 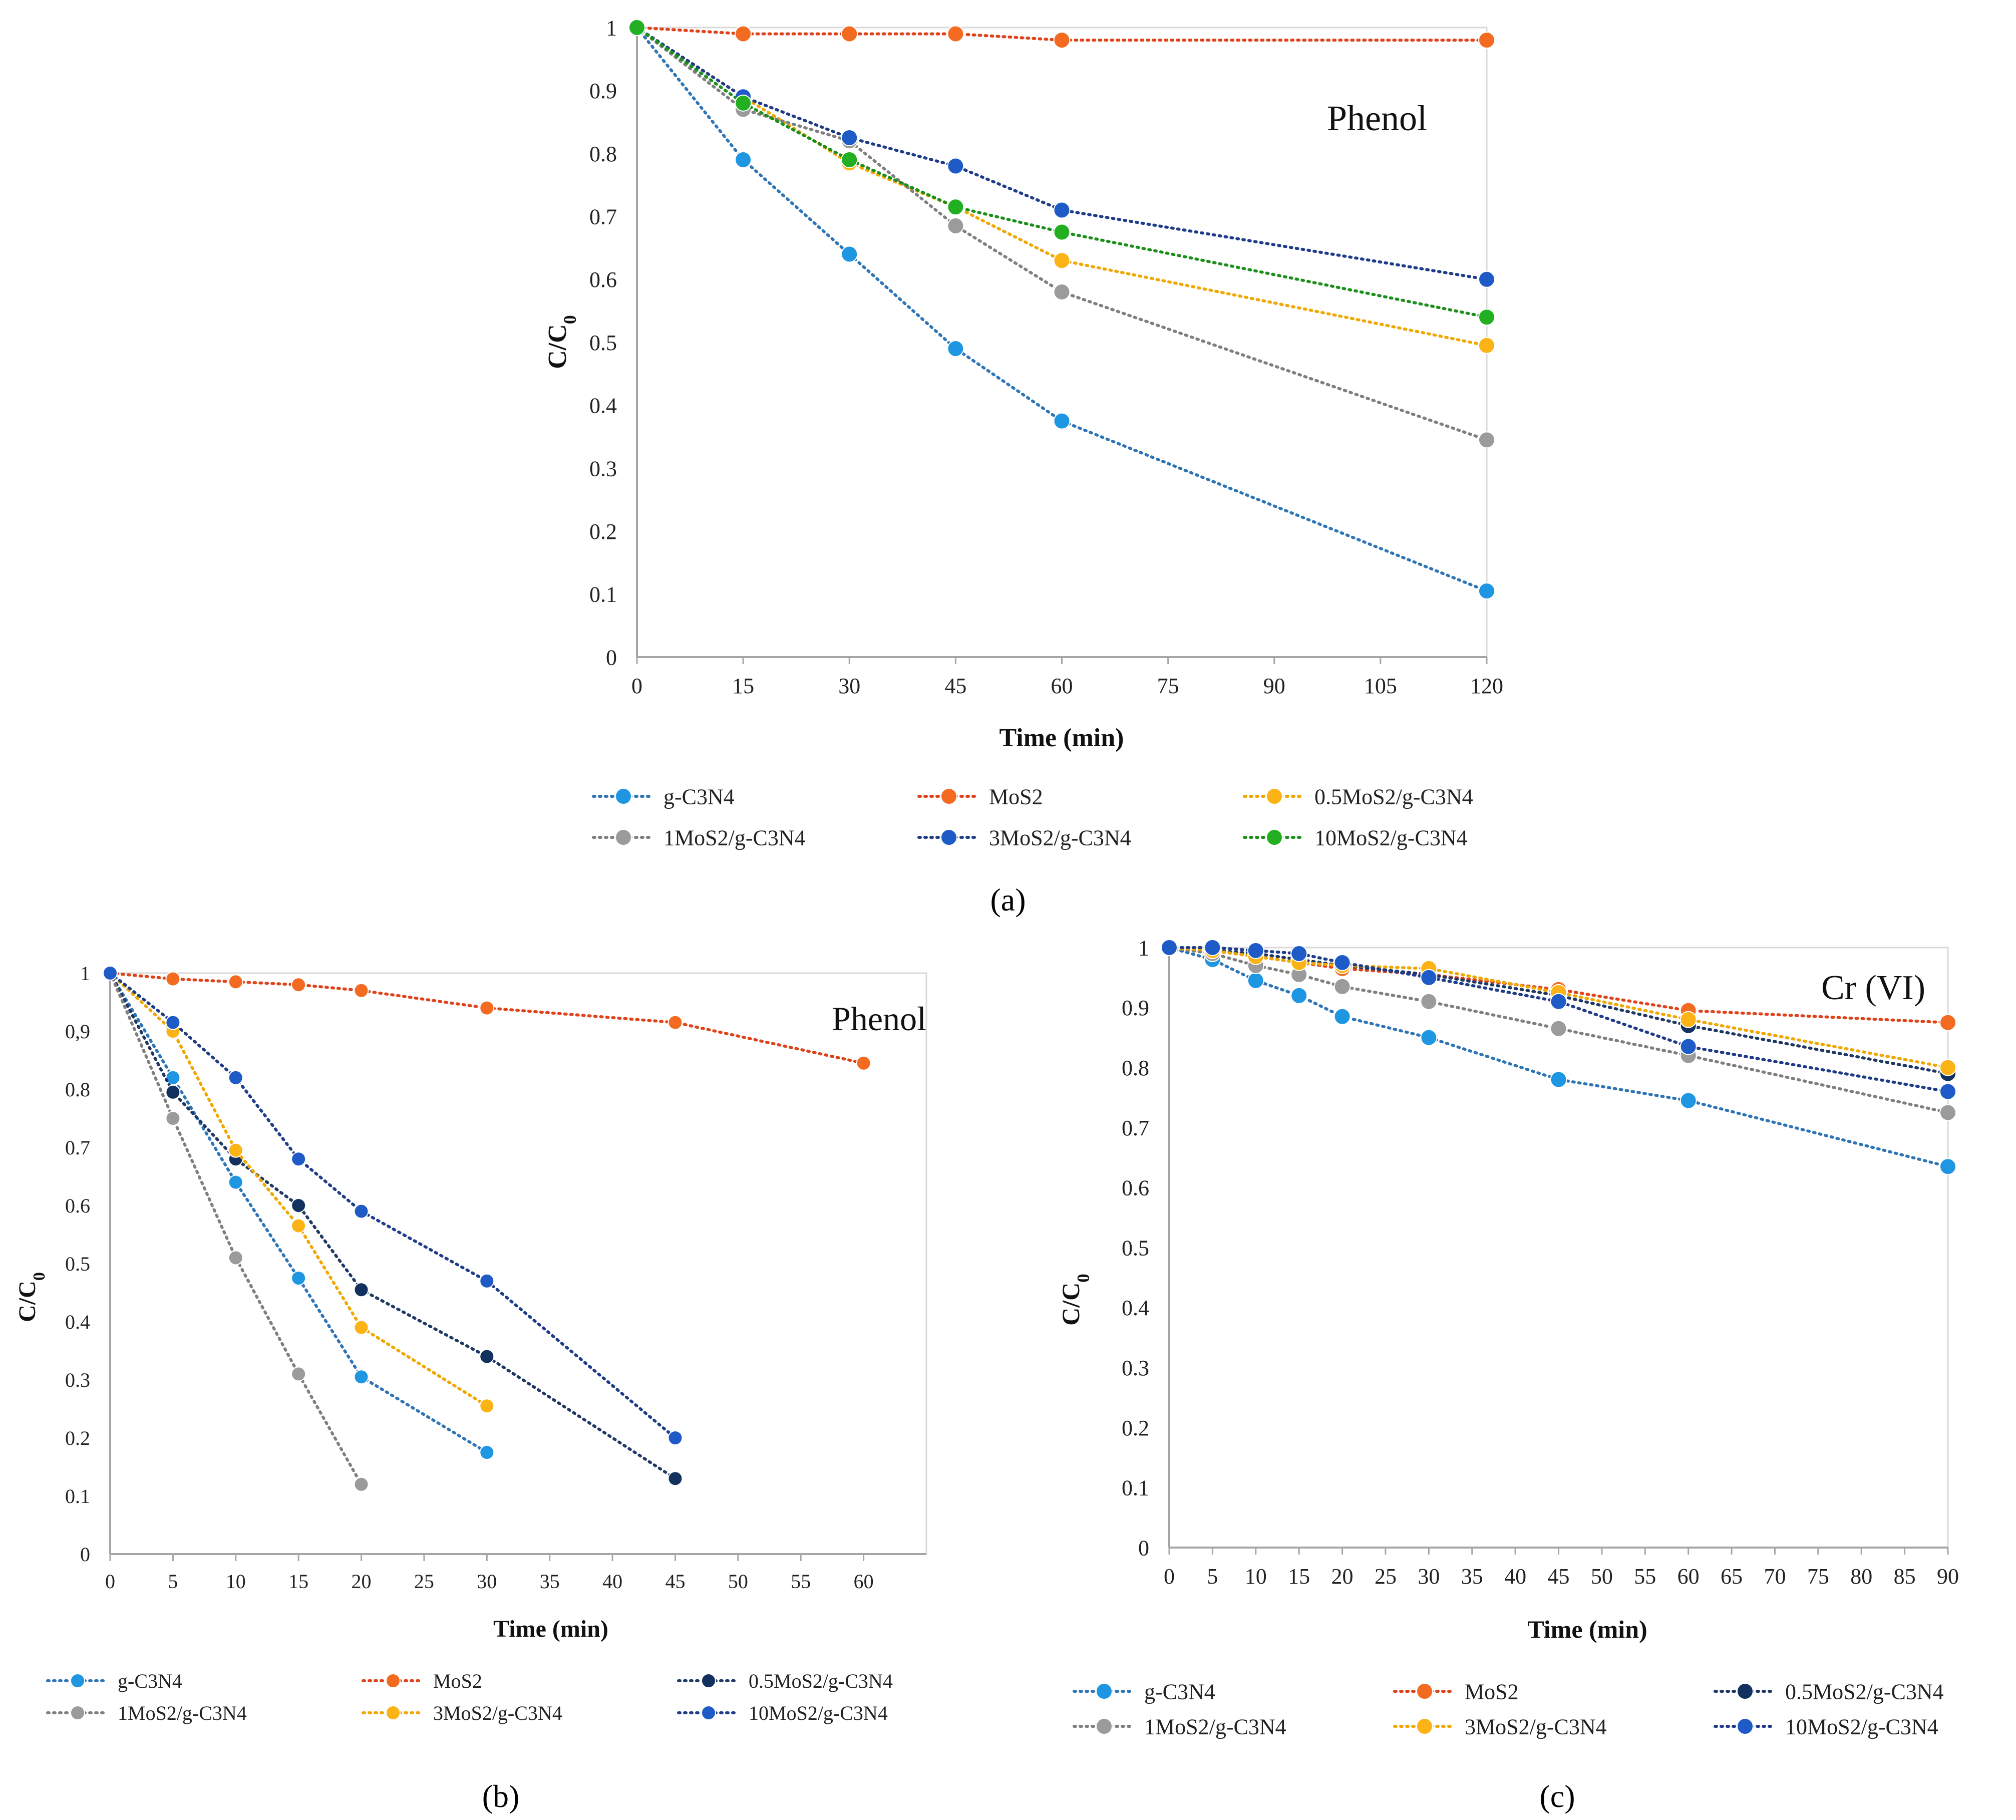 I want to click on x-tick-label: 120, so click(x=1486, y=686).